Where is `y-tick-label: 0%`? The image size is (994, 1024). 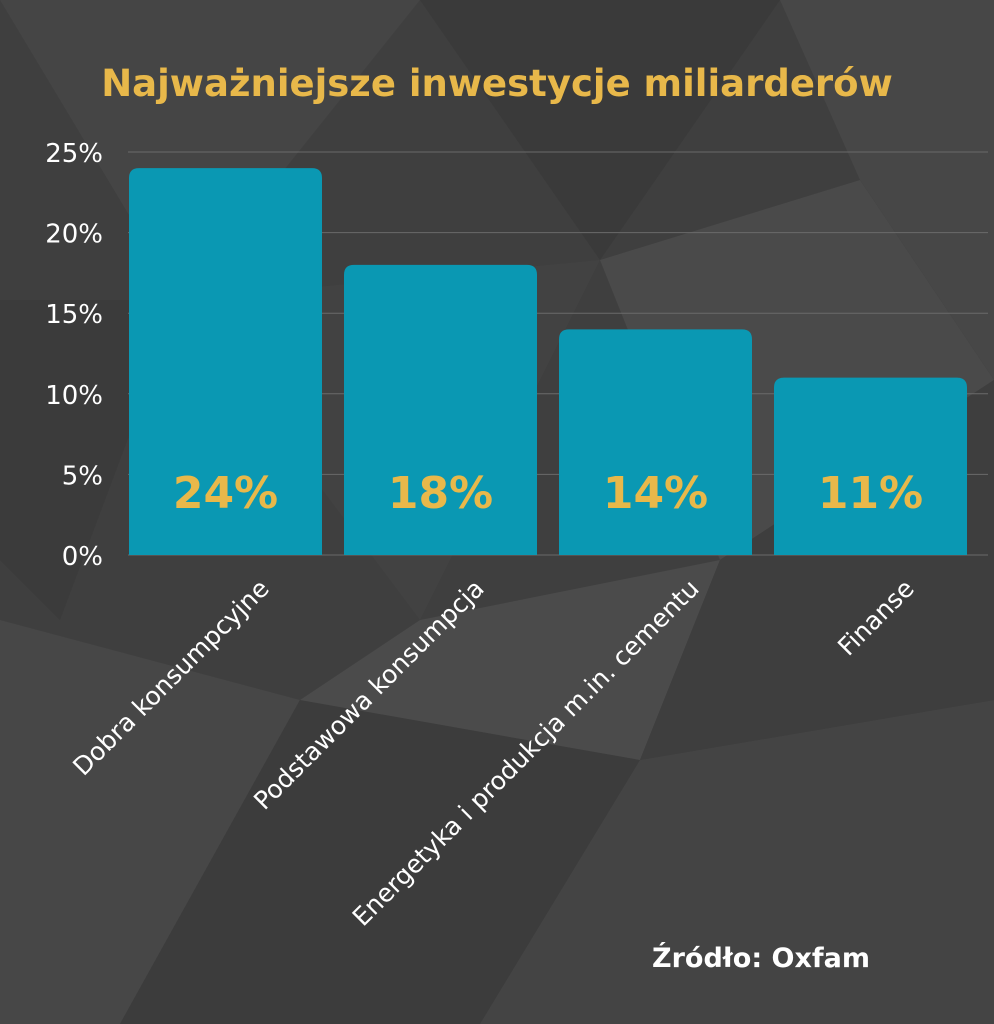 y-tick-label: 0% is located at coordinates (82, 557).